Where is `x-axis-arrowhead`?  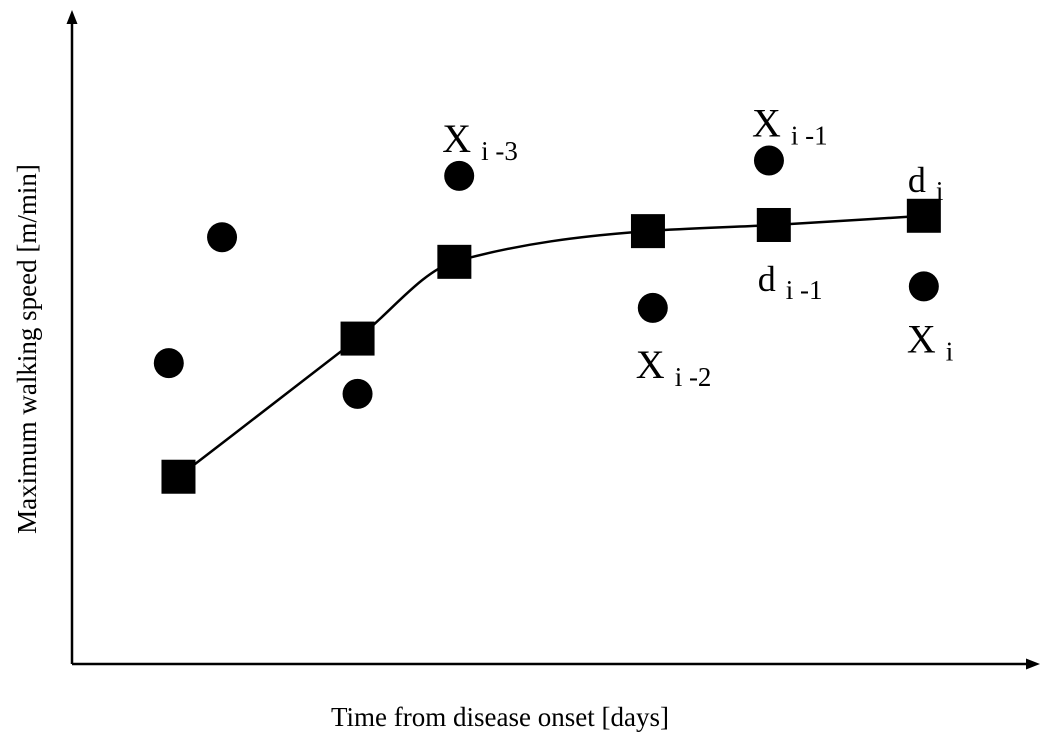 x-axis-arrowhead is located at coordinates (1033, 664).